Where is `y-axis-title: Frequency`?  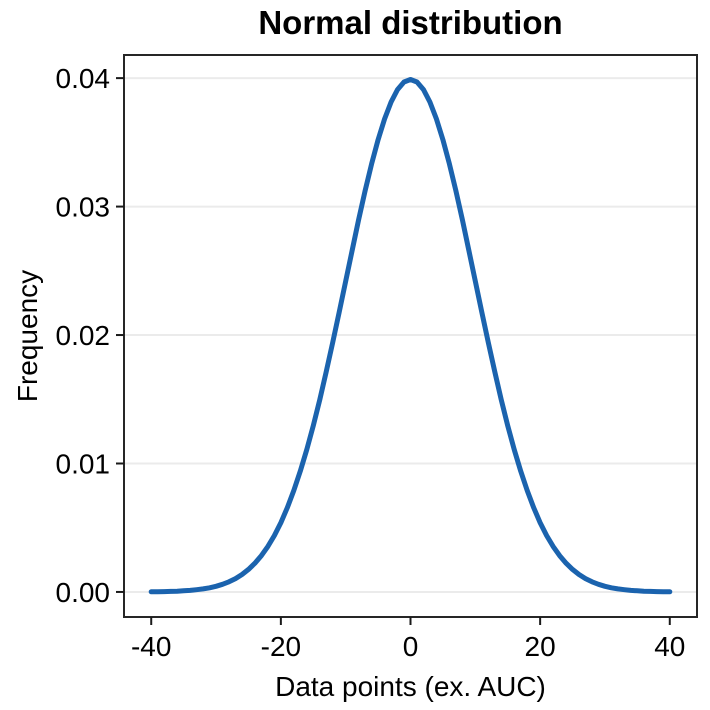
y-axis-title: Frequency is located at coordinates (27, 336).